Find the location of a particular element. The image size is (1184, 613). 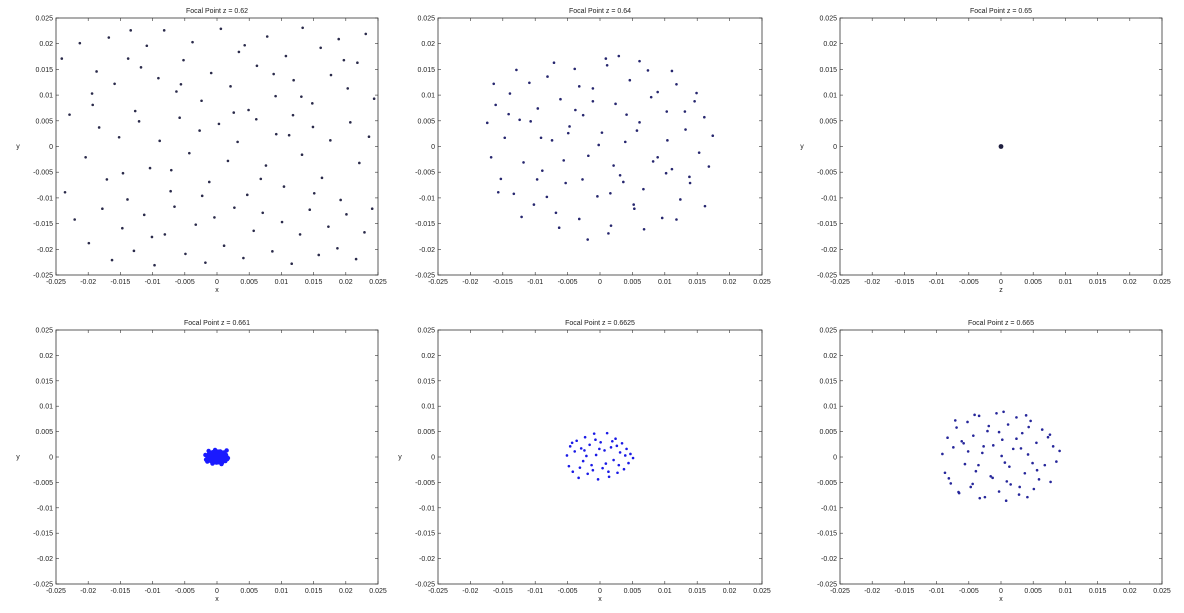

x-tick-label: 0 is located at coordinates (217, 282).